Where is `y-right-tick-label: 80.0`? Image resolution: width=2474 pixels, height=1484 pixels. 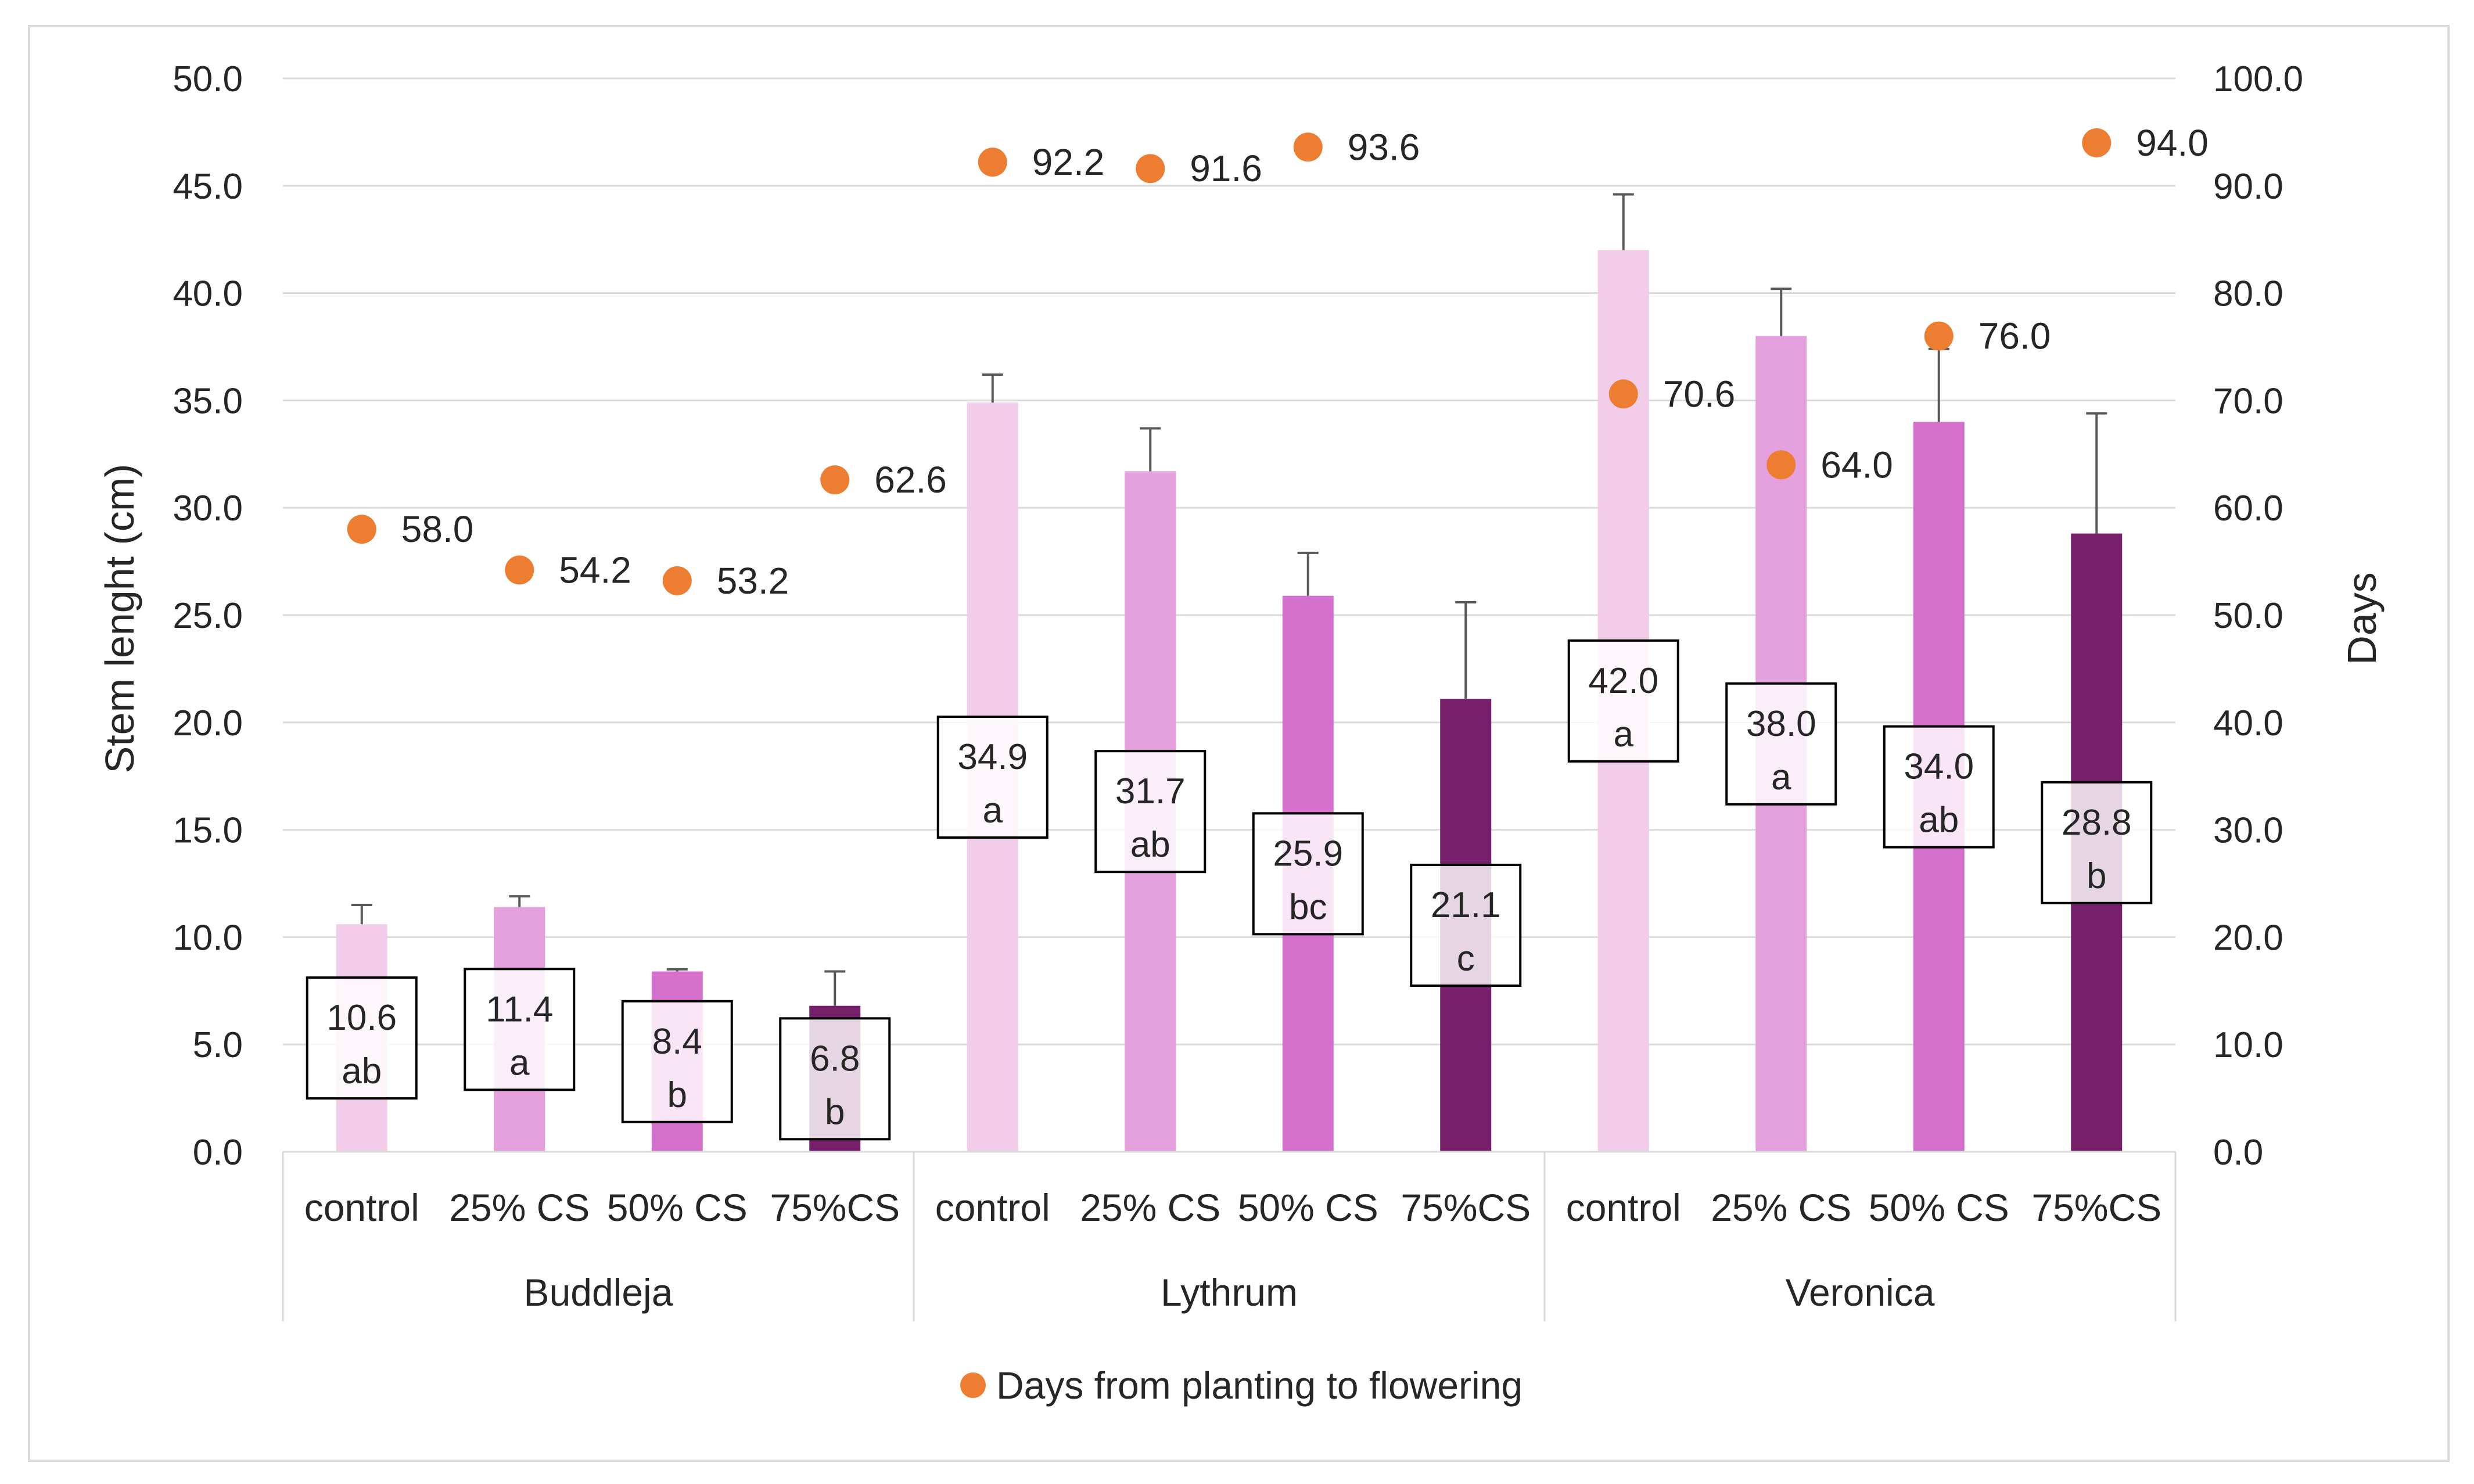 y-right-tick-label: 80.0 is located at coordinates (2248, 294).